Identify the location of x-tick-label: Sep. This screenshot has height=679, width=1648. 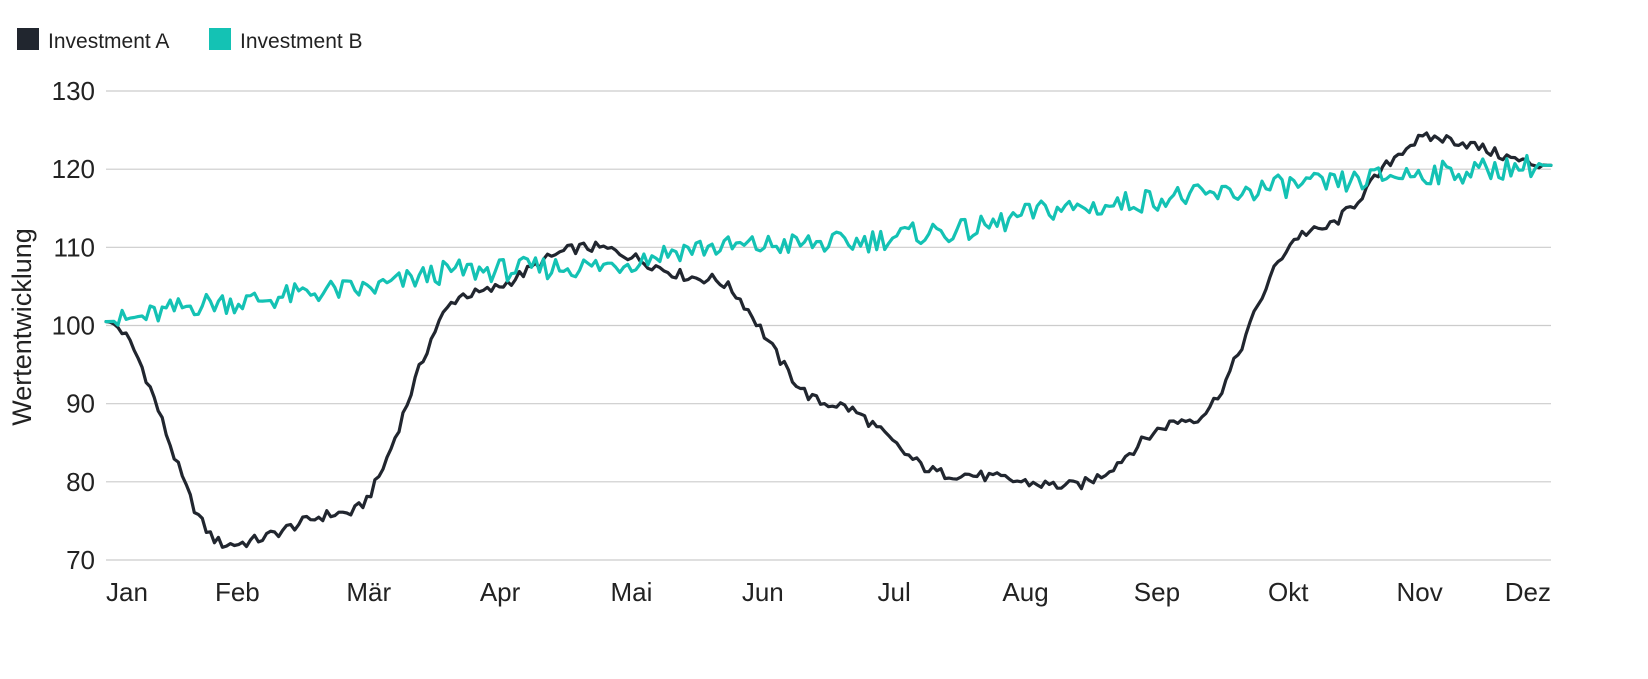
(1157, 592).